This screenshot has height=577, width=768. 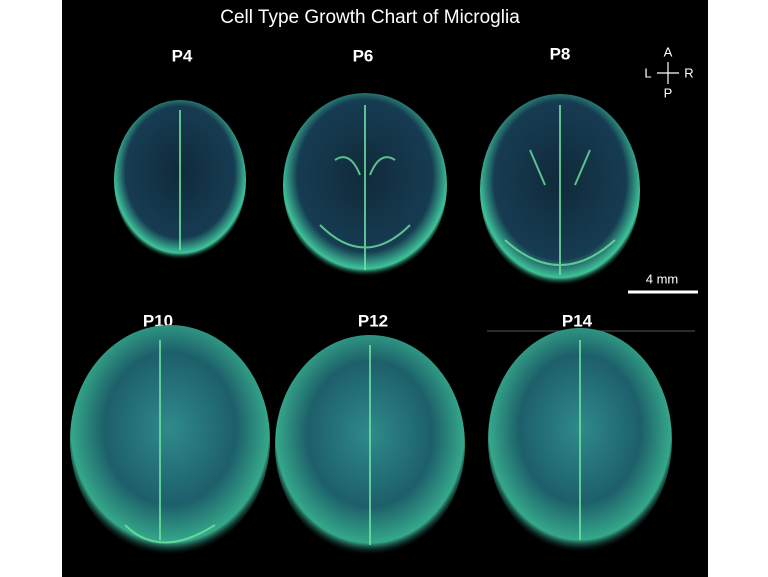 What do you see at coordinates (688, 72) in the screenshot?
I see `compass-label: R` at bounding box center [688, 72].